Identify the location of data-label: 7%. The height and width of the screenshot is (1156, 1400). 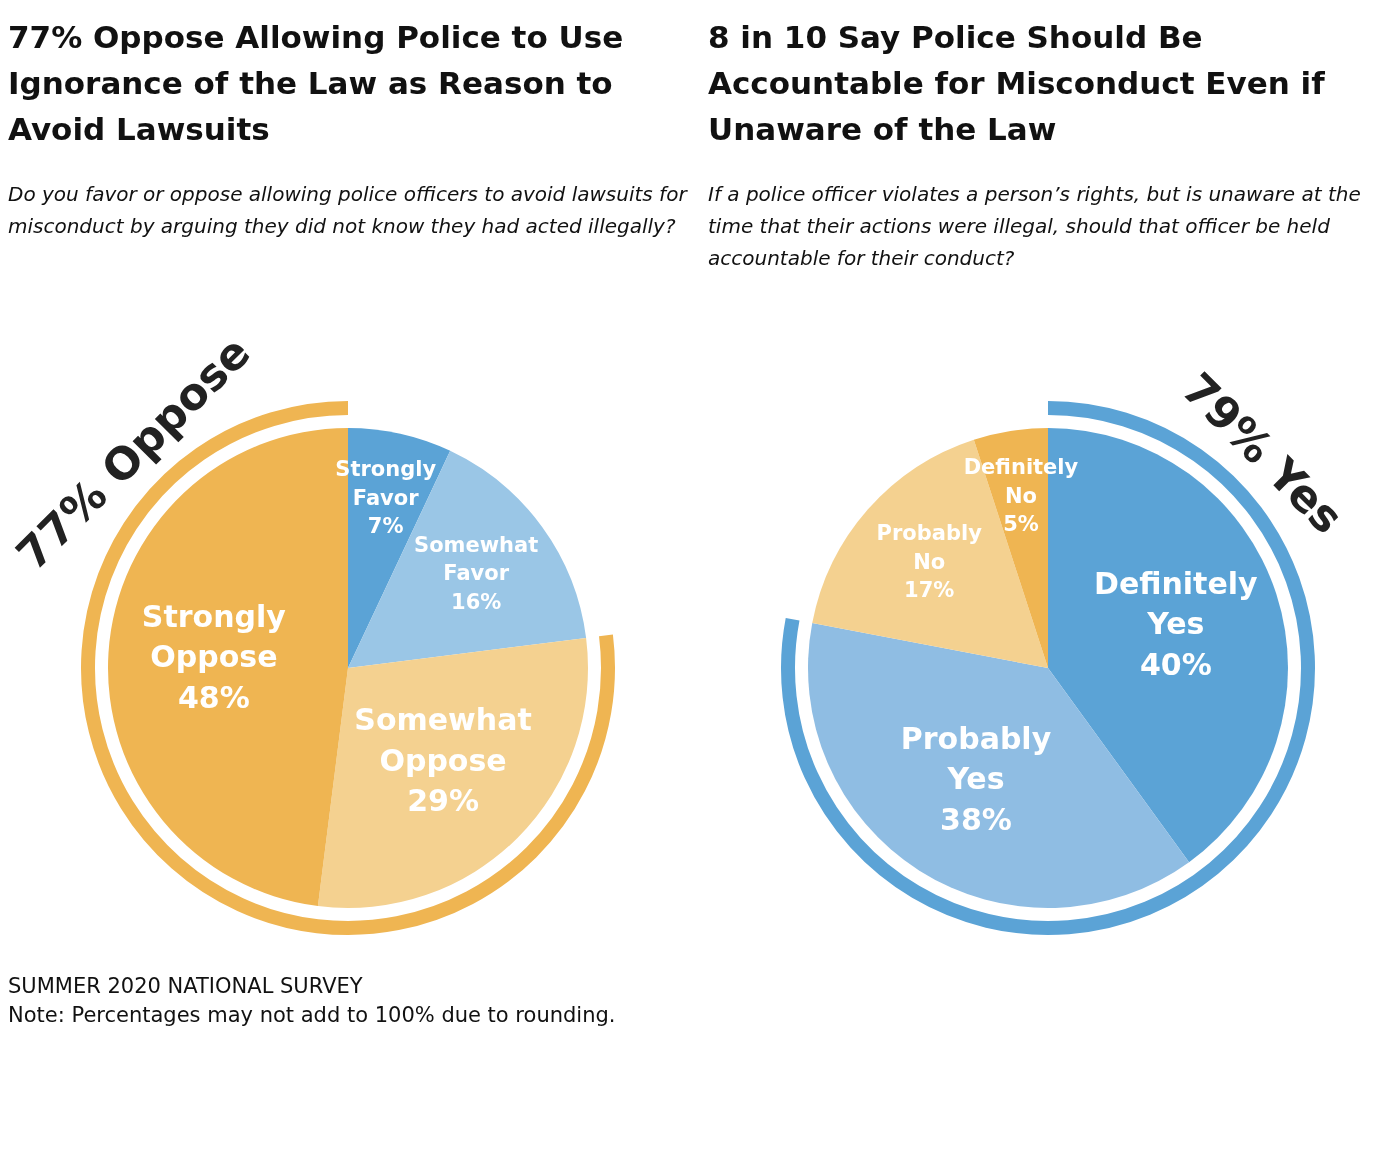
(385, 526).